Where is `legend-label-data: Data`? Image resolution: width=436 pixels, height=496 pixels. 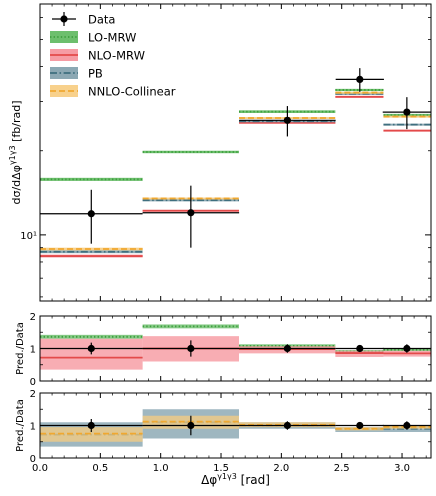 legend-label-data: Data is located at coordinates (101, 20).